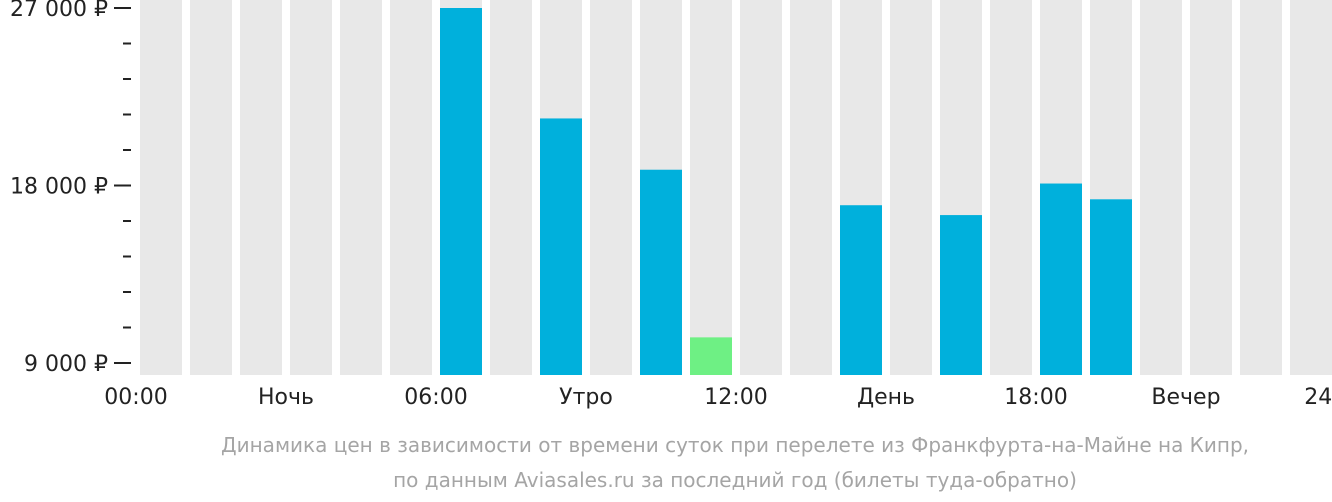 This screenshot has width=1332, height=502. Describe the element at coordinates (286, 397) in the screenshot. I see `x-tick-label: Ночь` at that location.